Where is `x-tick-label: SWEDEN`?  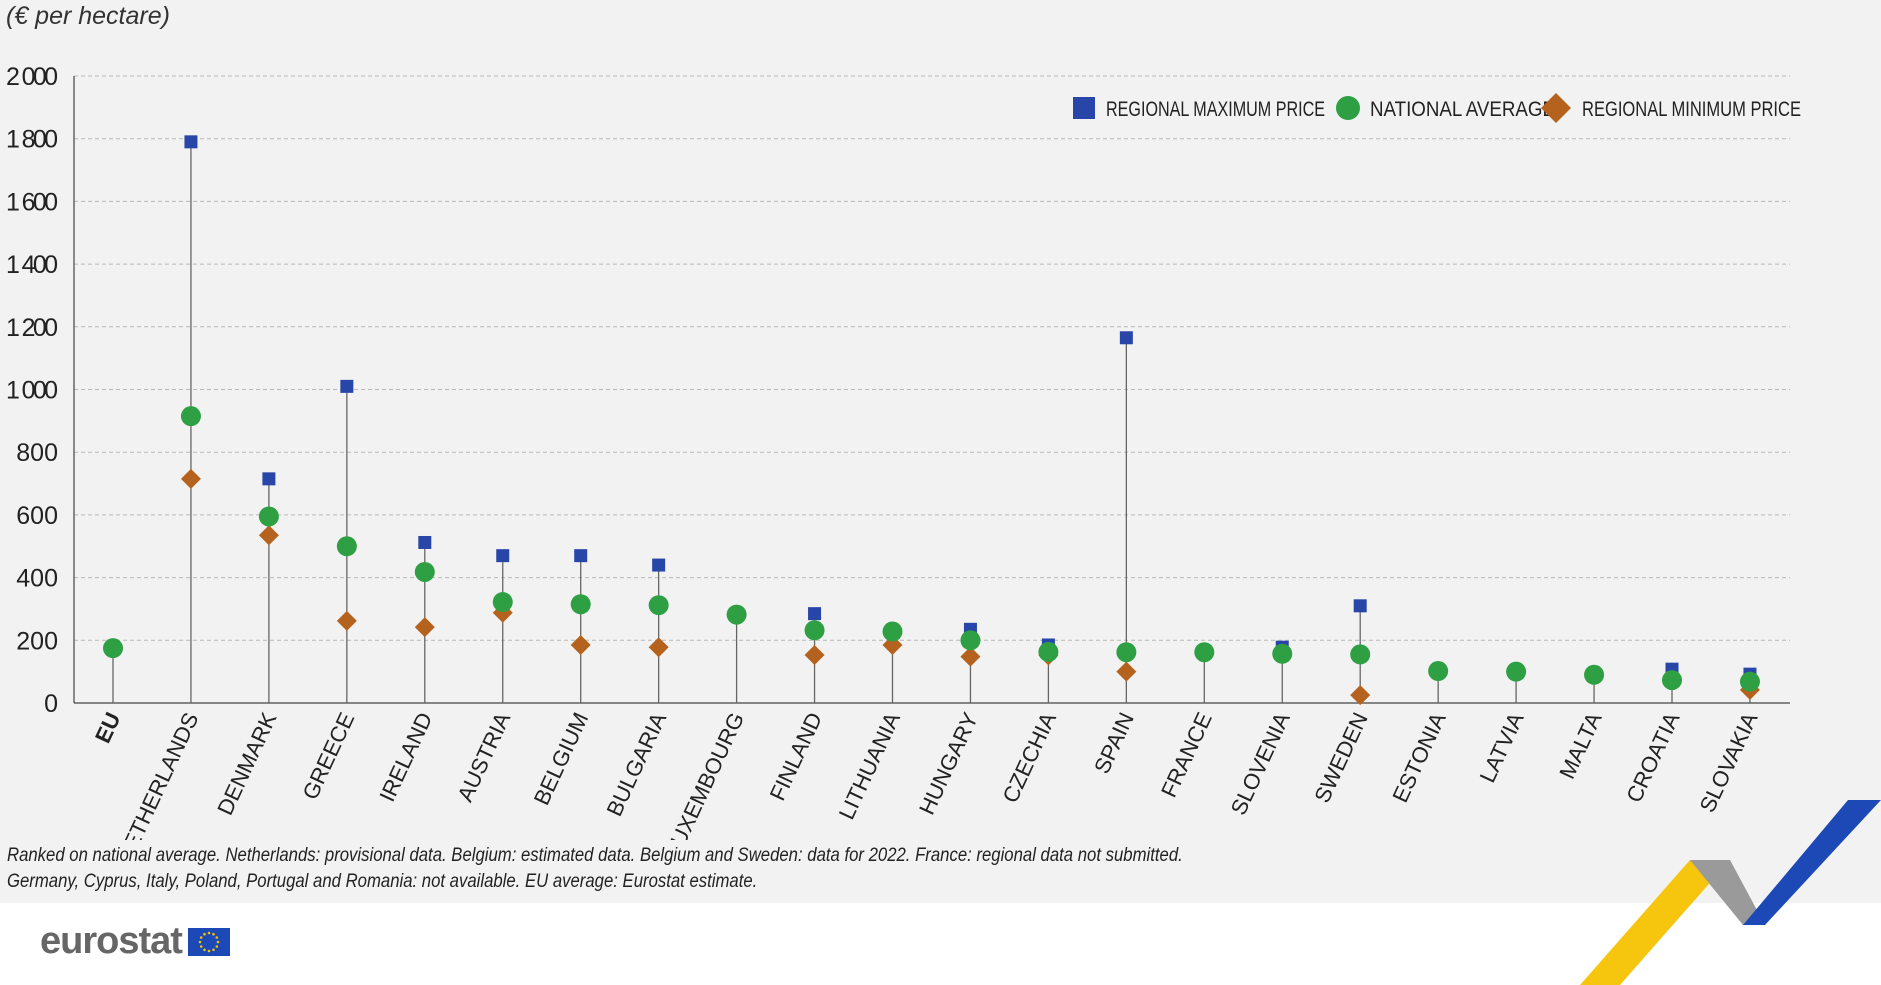 x-tick-label: SWEDEN is located at coordinates (1340, 758).